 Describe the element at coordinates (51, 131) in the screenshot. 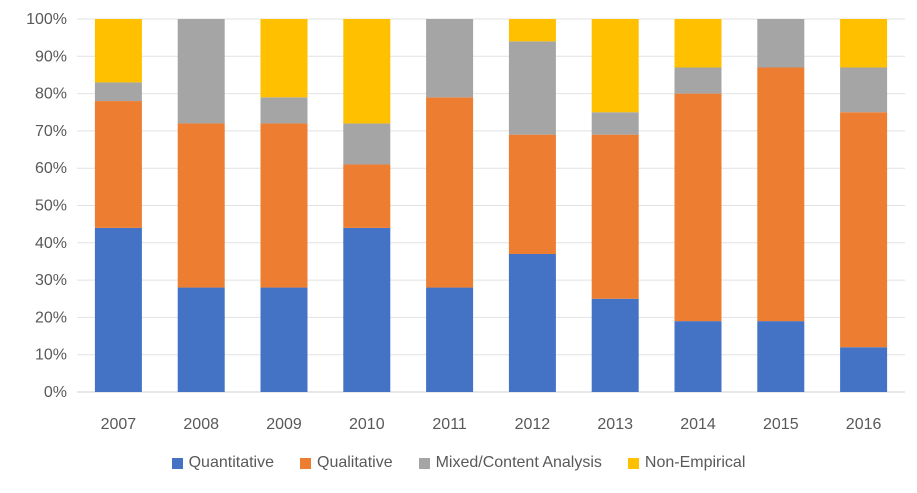

I see `y-tick-label: 70%` at that location.